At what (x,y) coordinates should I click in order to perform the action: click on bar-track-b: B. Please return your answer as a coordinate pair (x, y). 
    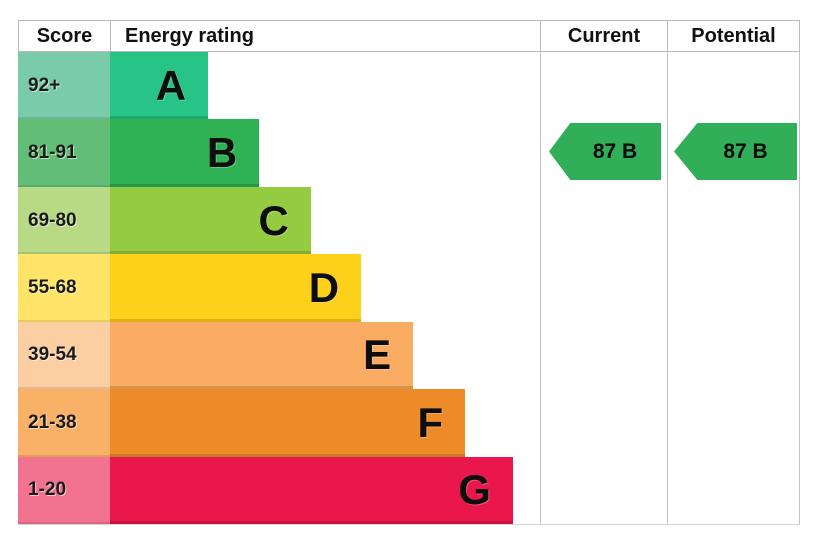
    Looking at the image, I should click on (325, 153).